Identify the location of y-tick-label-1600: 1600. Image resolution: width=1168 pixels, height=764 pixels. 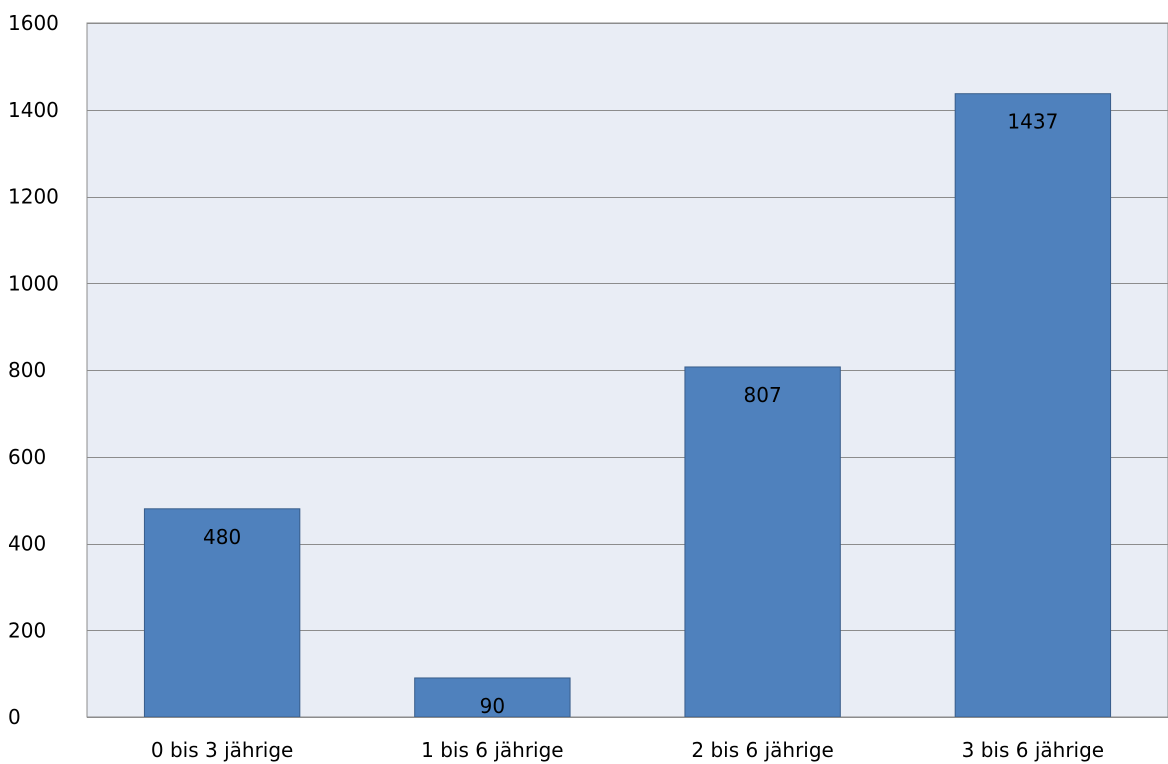
(33, 23).